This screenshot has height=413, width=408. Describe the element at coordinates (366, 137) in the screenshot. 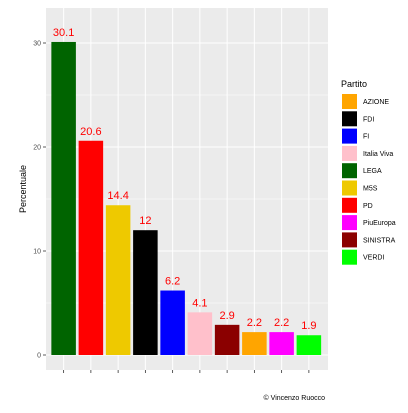

I see `legend-label: FI` at that location.